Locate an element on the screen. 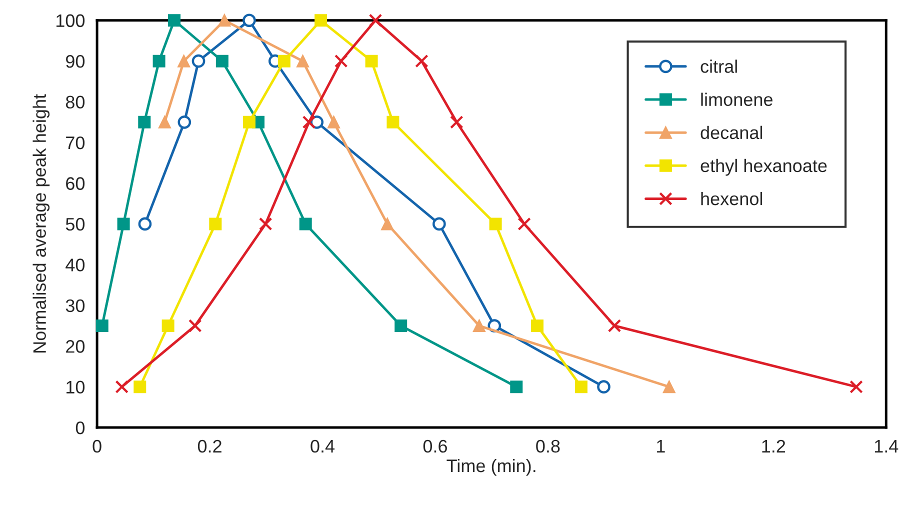 This screenshot has height=509, width=907. legend-label: ethyl hexanoate is located at coordinates (763, 167).